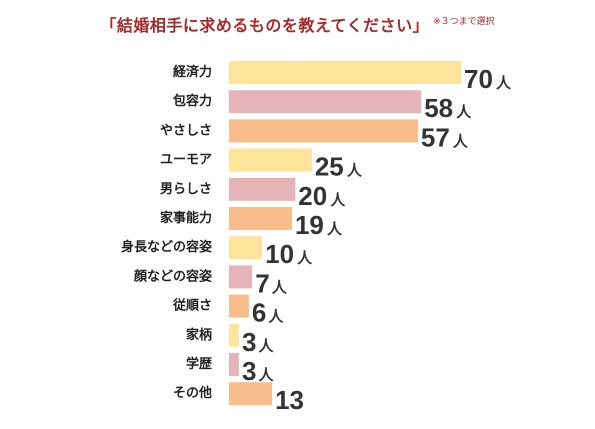  Describe the element at coordinates (309, 225) in the screenshot. I see `value-label: 19` at that location.